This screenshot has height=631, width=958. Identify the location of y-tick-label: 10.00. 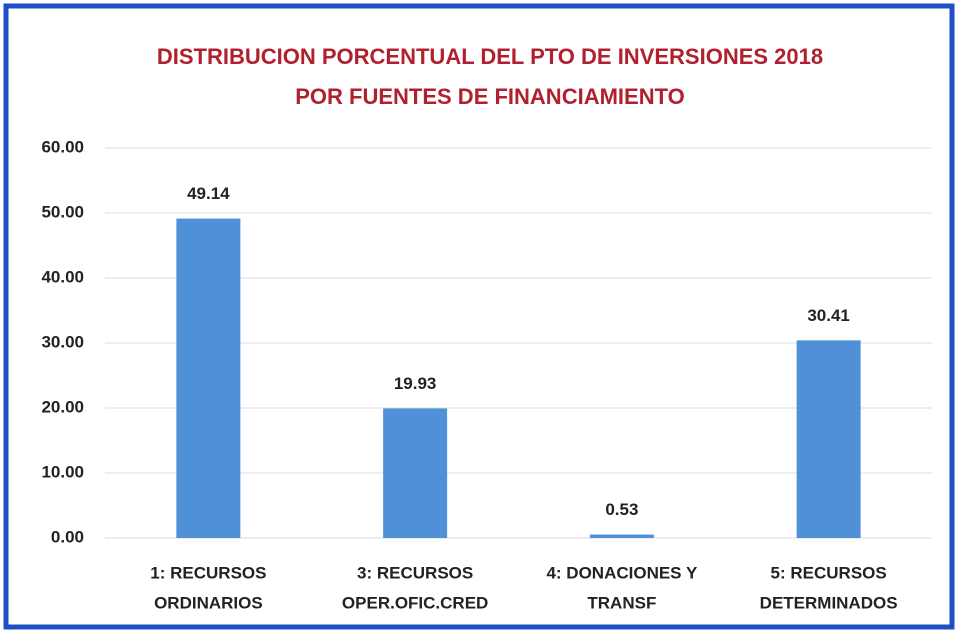
(62, 471).